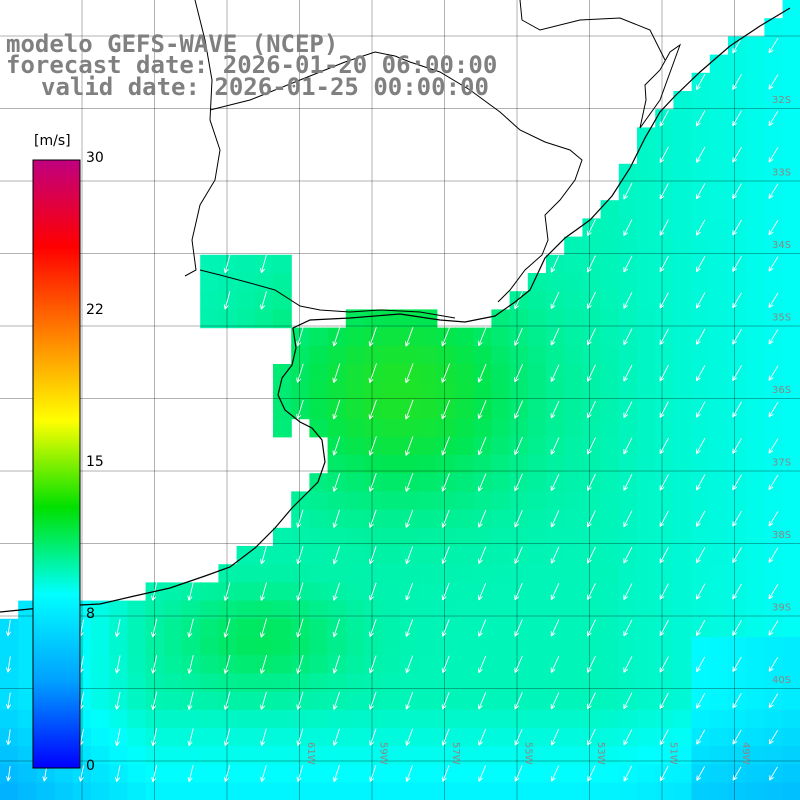  I want to click on longitude-label: 61W, so click(310, 753).